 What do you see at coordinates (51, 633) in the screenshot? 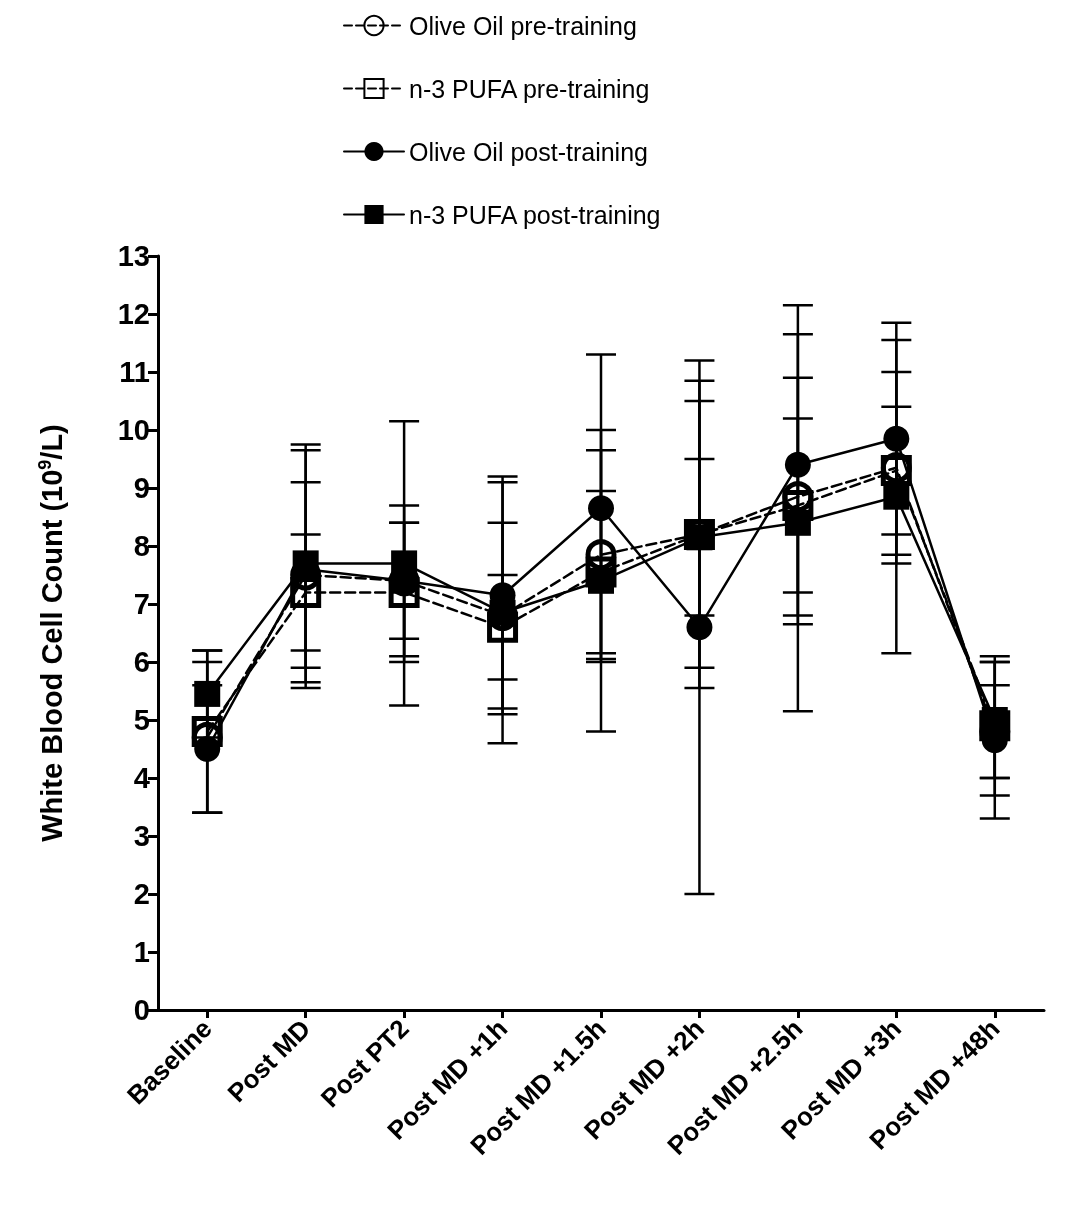
I see `y-axis-title: White Blood Cell Count (109/L)` at bounding box center [51, 633].